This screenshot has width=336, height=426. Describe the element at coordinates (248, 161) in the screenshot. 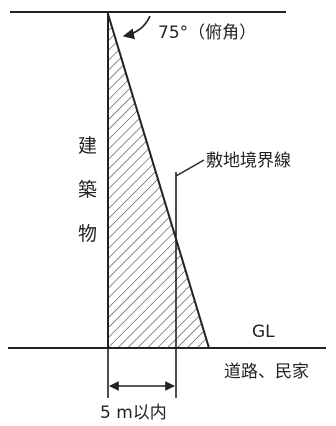

I see `boundary-label: 敷地境界線` at that location.